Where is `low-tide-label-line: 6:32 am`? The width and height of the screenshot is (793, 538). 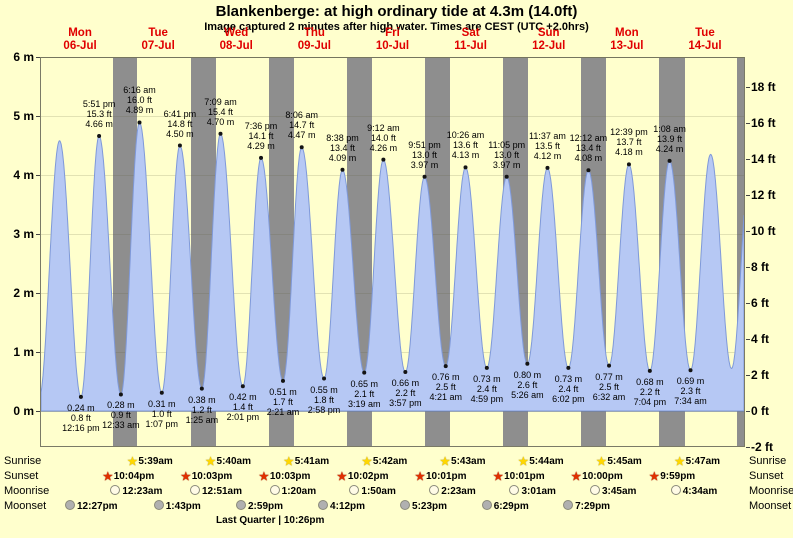 low-tide-label-line: 6:32 am is located at coordinates (609, 396).